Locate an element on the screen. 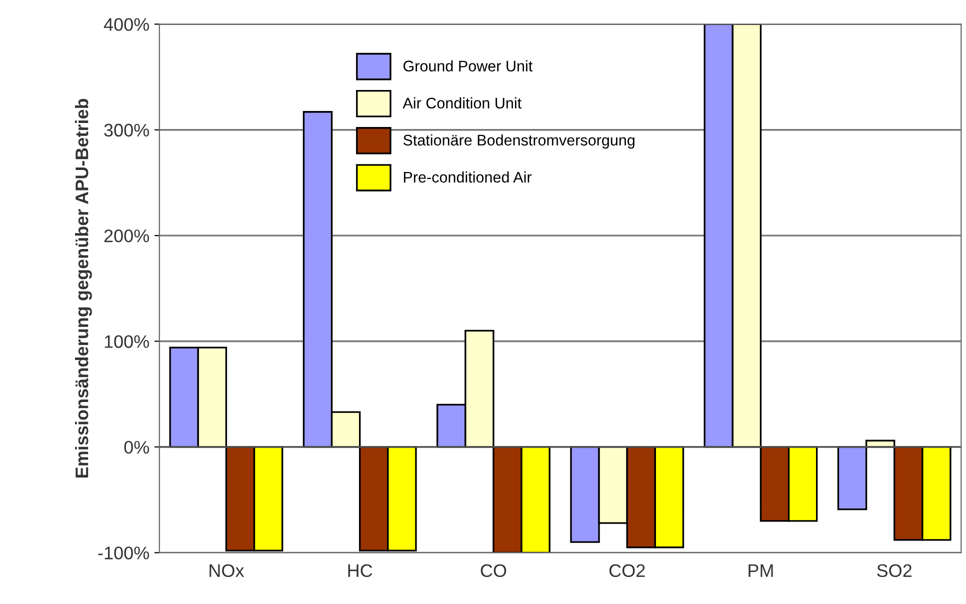 Image resolution: width=966 pixels, height=604 pixels. y-tick-label: 200% is located at coordinates (127, 235).